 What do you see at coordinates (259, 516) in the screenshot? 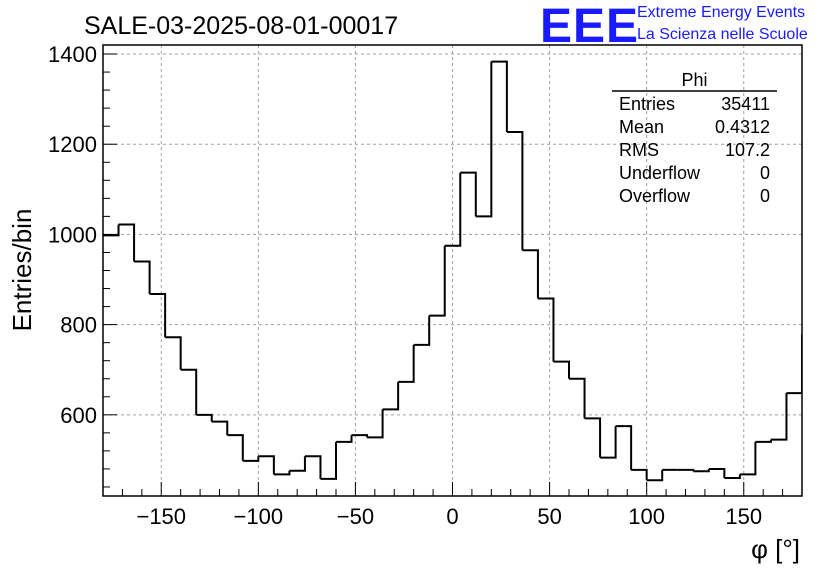
I see `x-tick-label: −100` at bounding box center [259, 516].